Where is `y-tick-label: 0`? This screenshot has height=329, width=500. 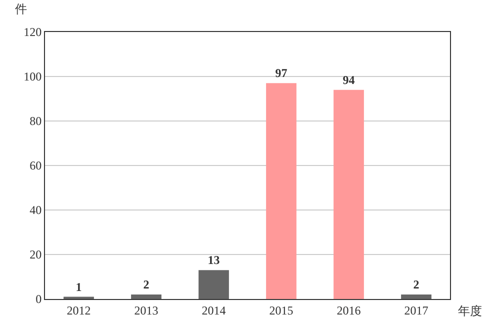
y-tick-label: 0 is located at coordinates (39, 299).